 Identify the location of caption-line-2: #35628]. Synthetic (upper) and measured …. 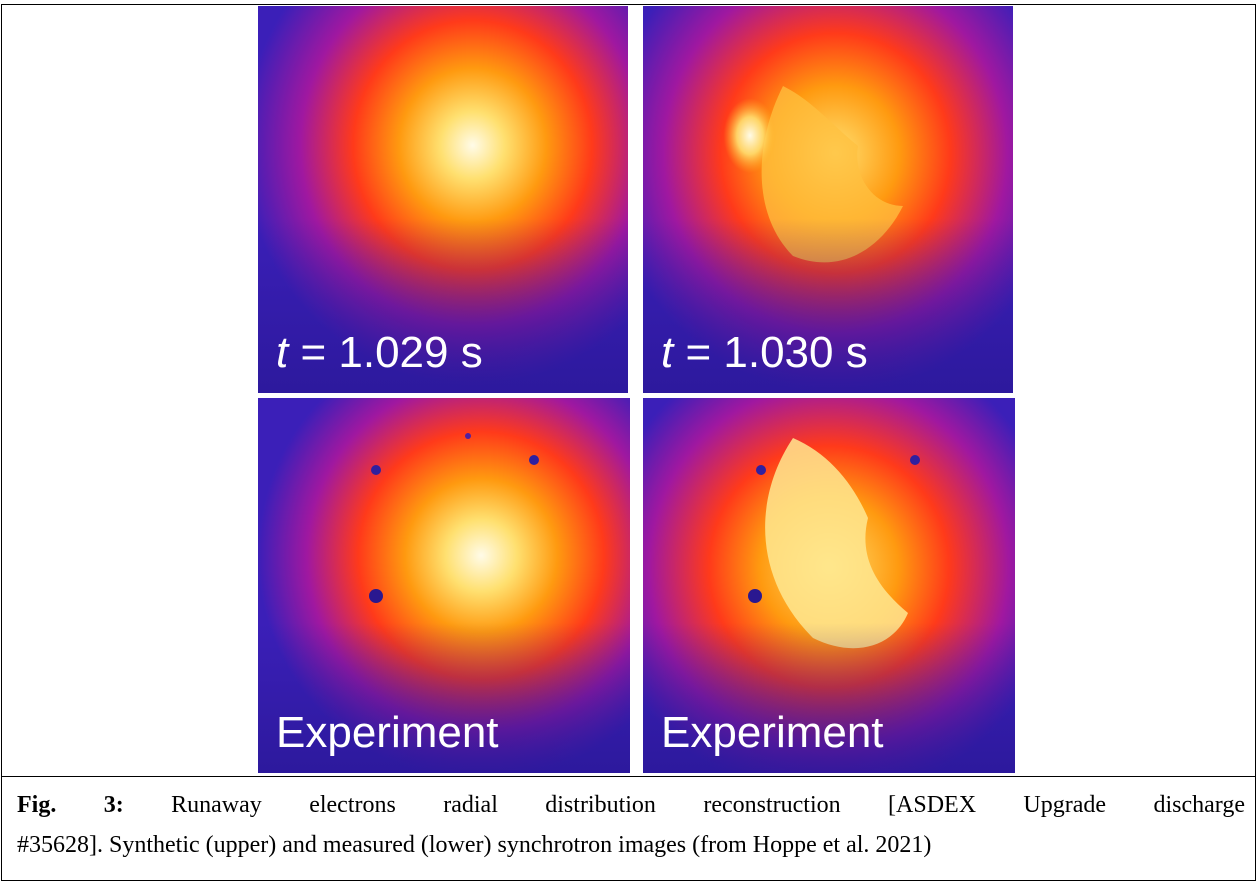
(474, 845).